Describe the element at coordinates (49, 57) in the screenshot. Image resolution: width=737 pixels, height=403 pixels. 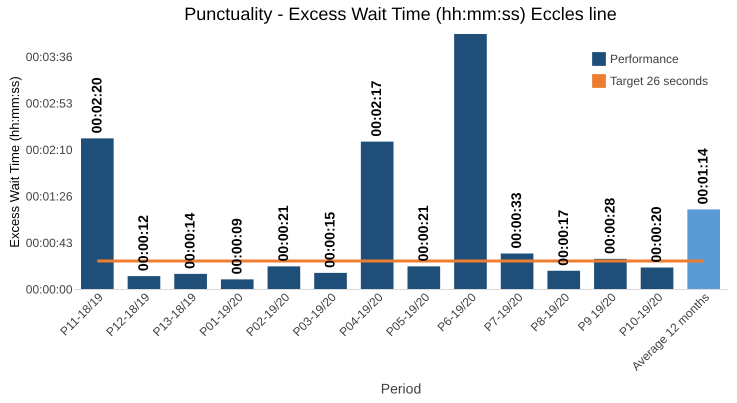
I see `y-tick-label: 00:03:36` at that location.